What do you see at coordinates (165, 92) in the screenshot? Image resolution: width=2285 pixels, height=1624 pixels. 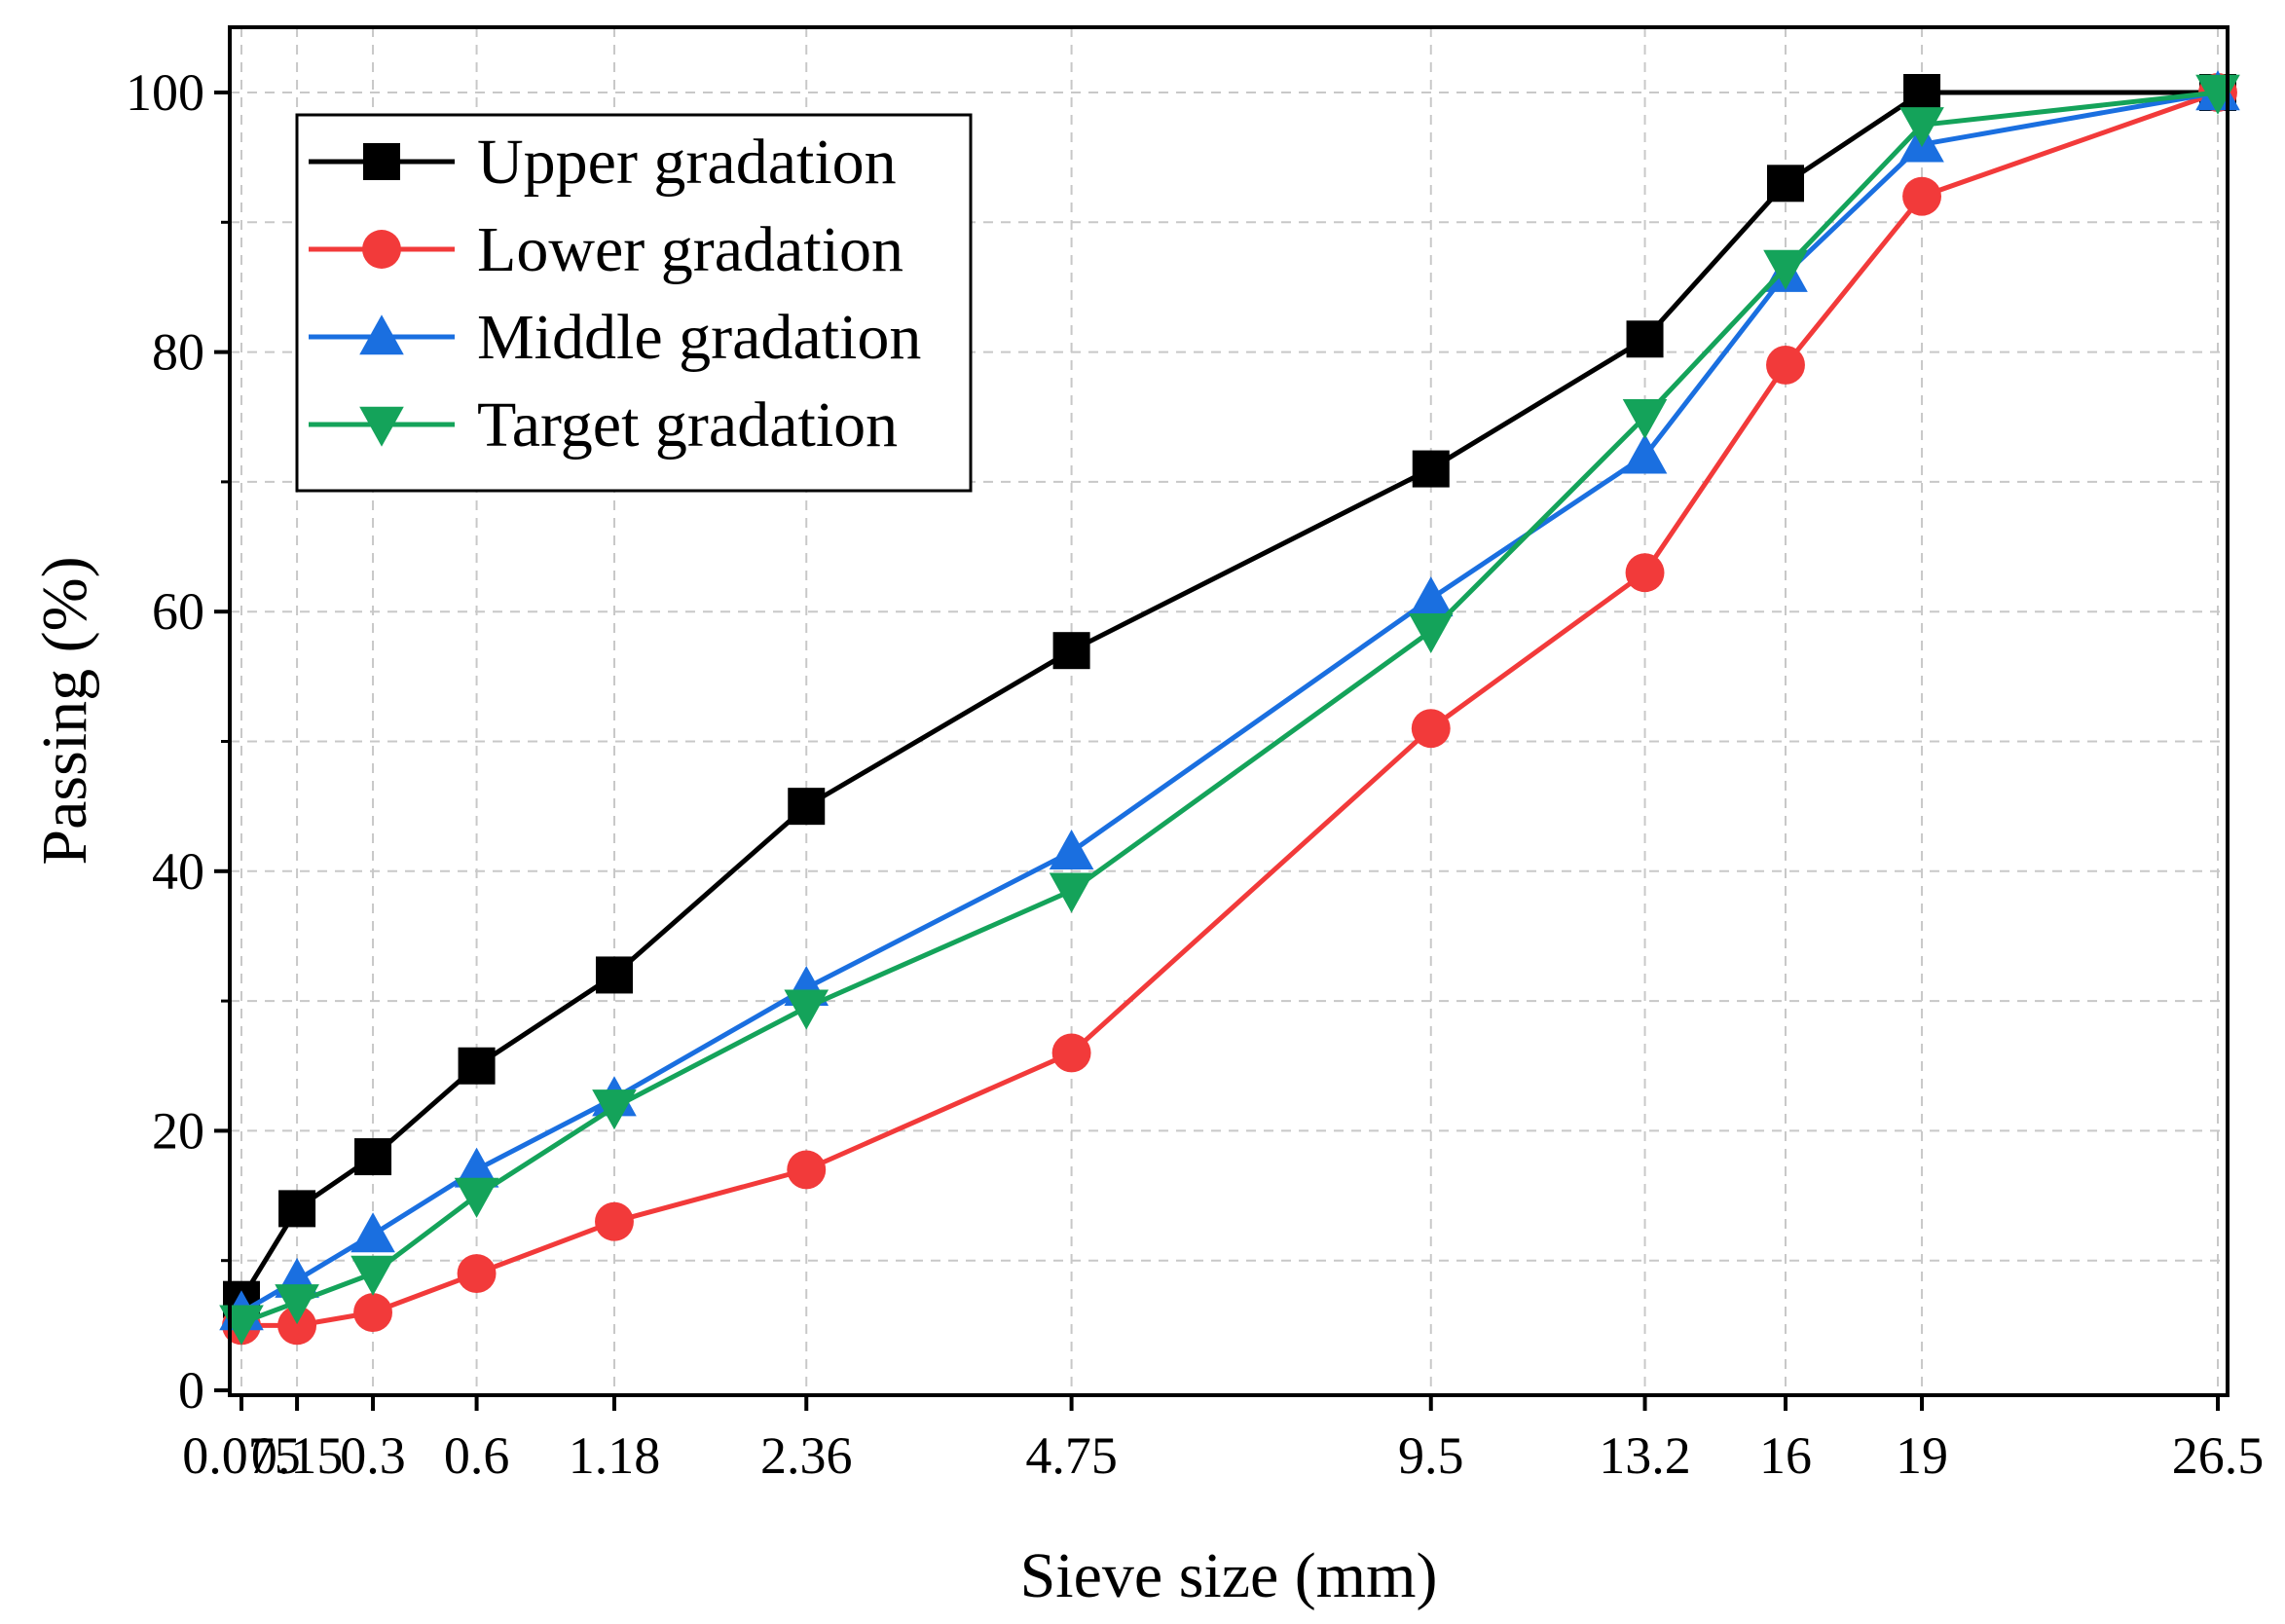 I see `y-tick-label: 100` at bounding box center [165, 92].